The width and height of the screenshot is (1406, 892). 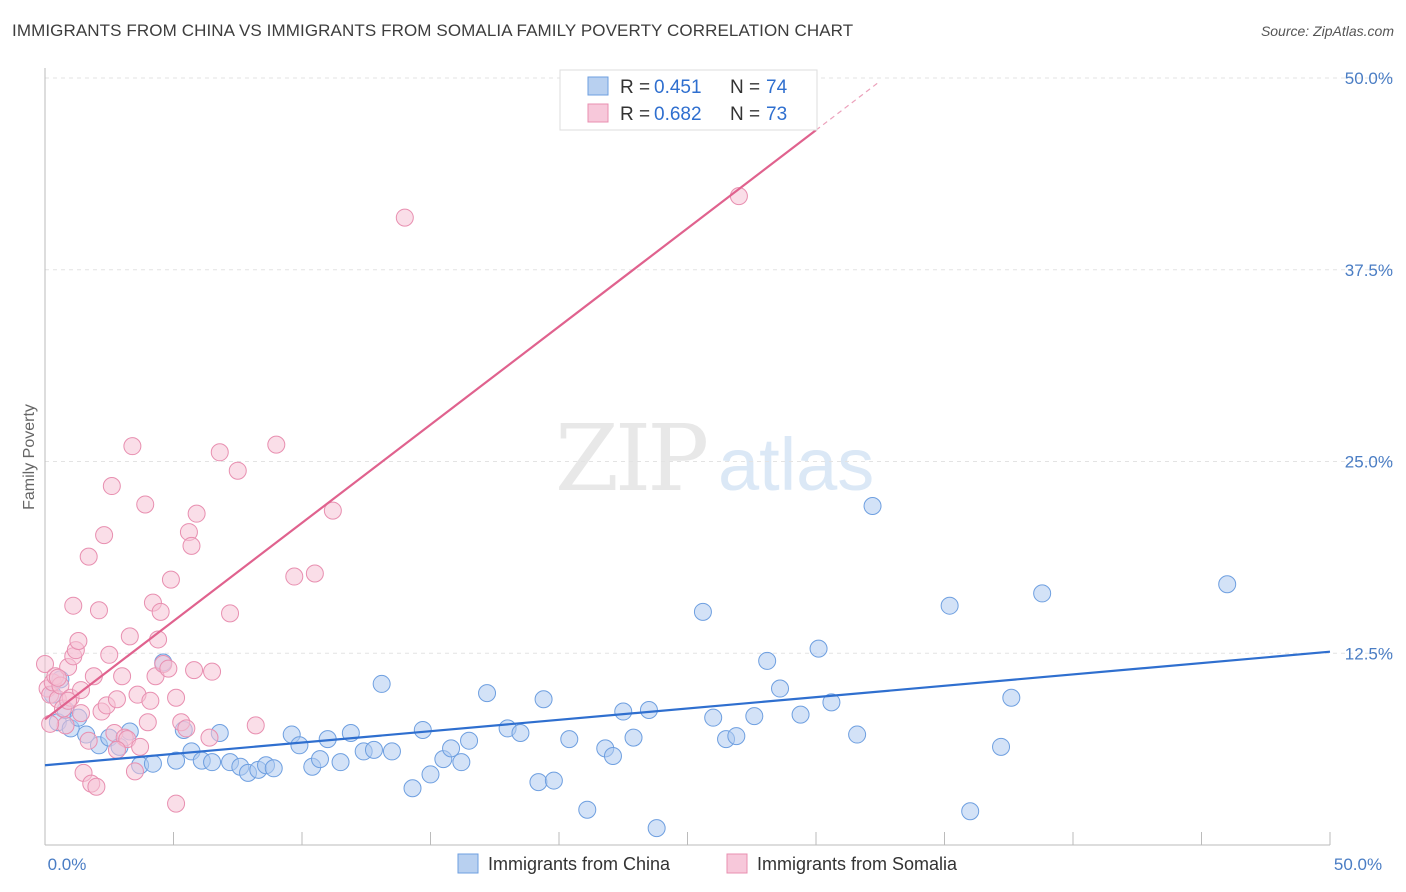 What do you see at coordinates (1358, 864) in the screenshot?
I see `x-tick-label-max: 50.0%` at bounding box center [1358, 864].